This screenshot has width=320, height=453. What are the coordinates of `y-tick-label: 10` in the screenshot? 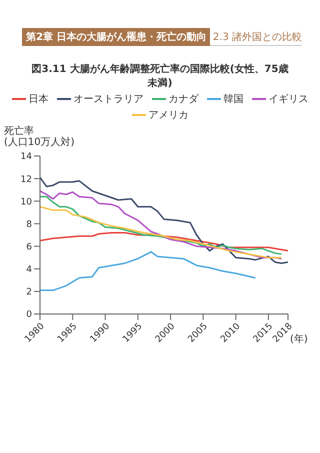 It's located at (26, 202).